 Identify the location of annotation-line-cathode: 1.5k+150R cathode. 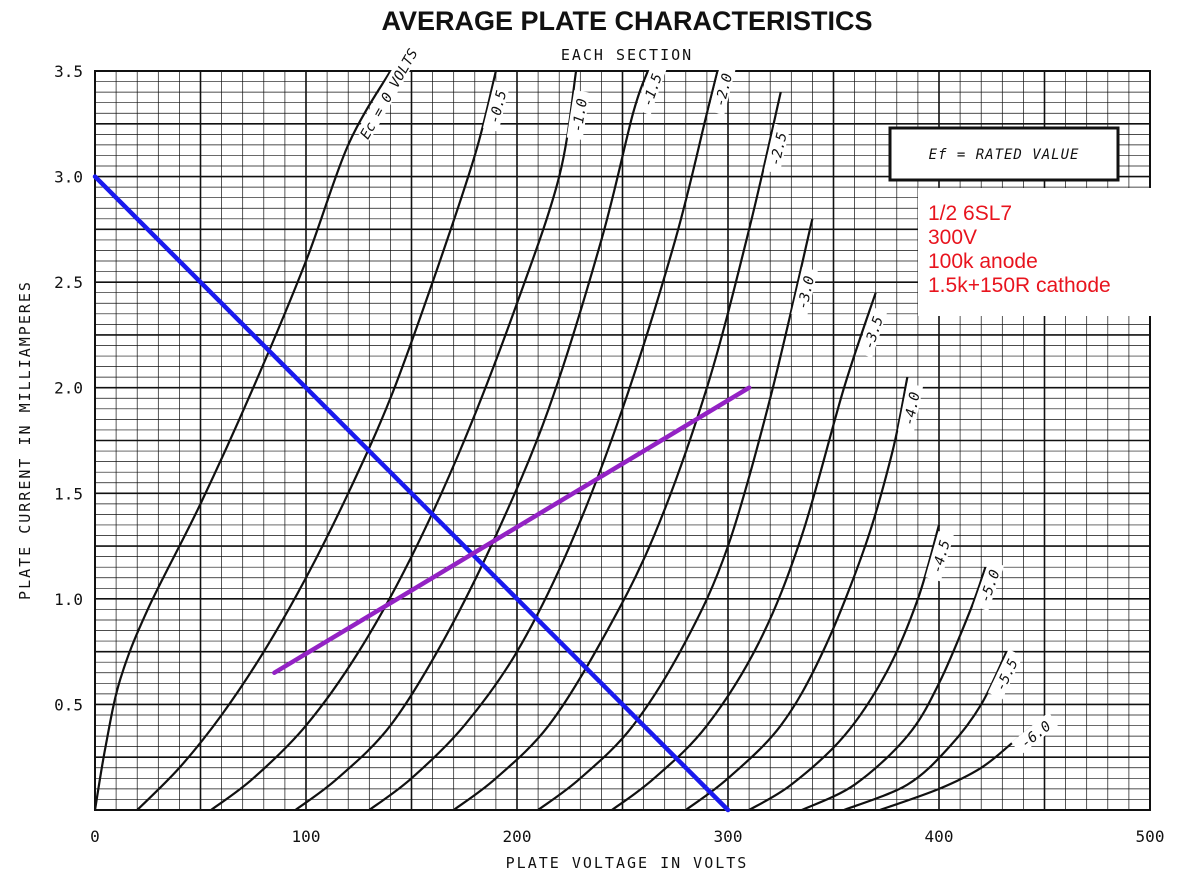
(1019, 285).